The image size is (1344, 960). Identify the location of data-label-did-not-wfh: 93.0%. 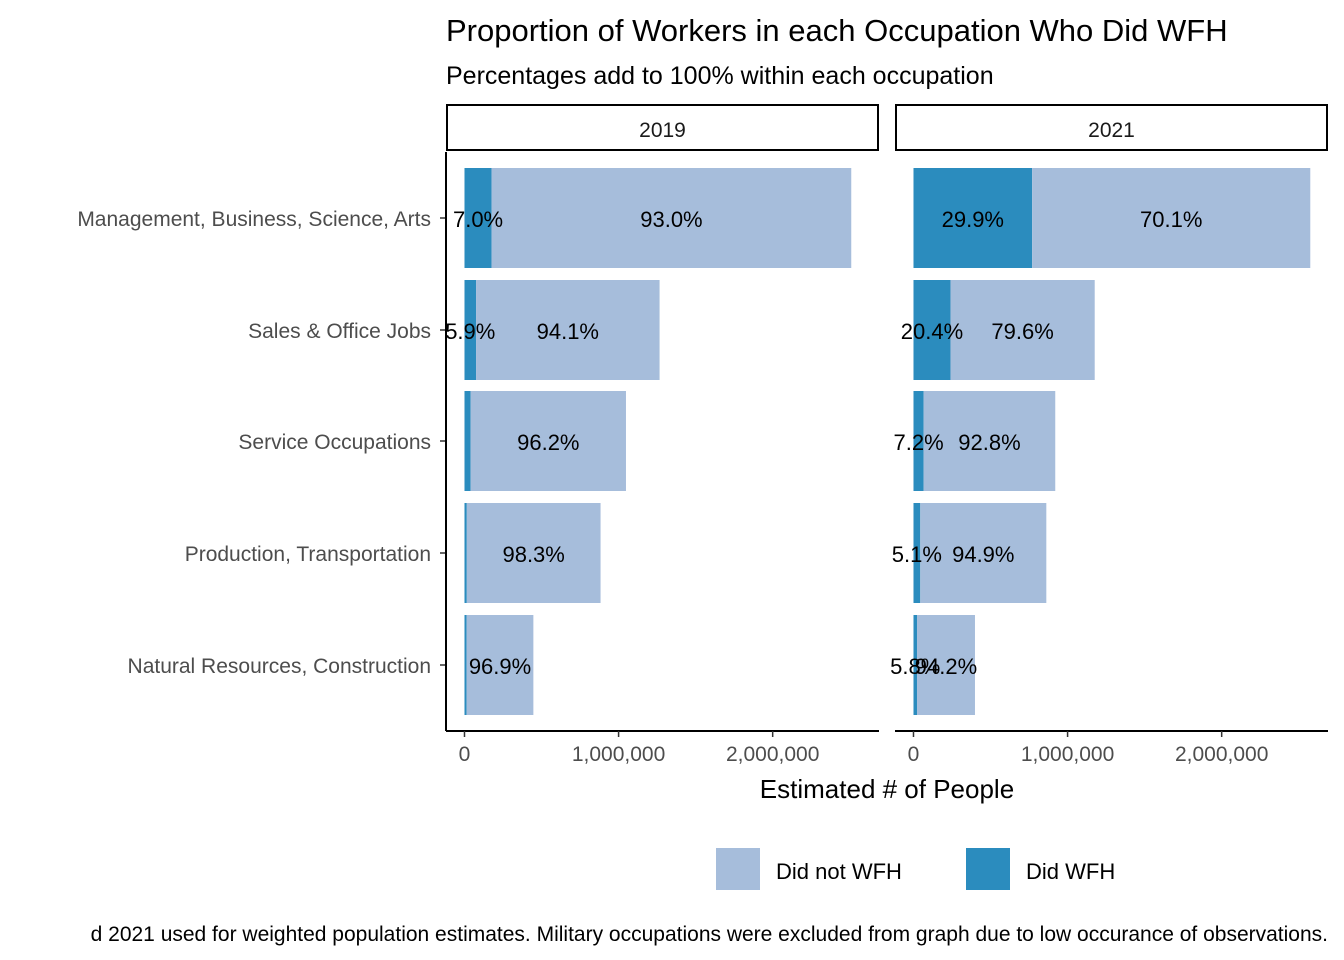
(671, 219).